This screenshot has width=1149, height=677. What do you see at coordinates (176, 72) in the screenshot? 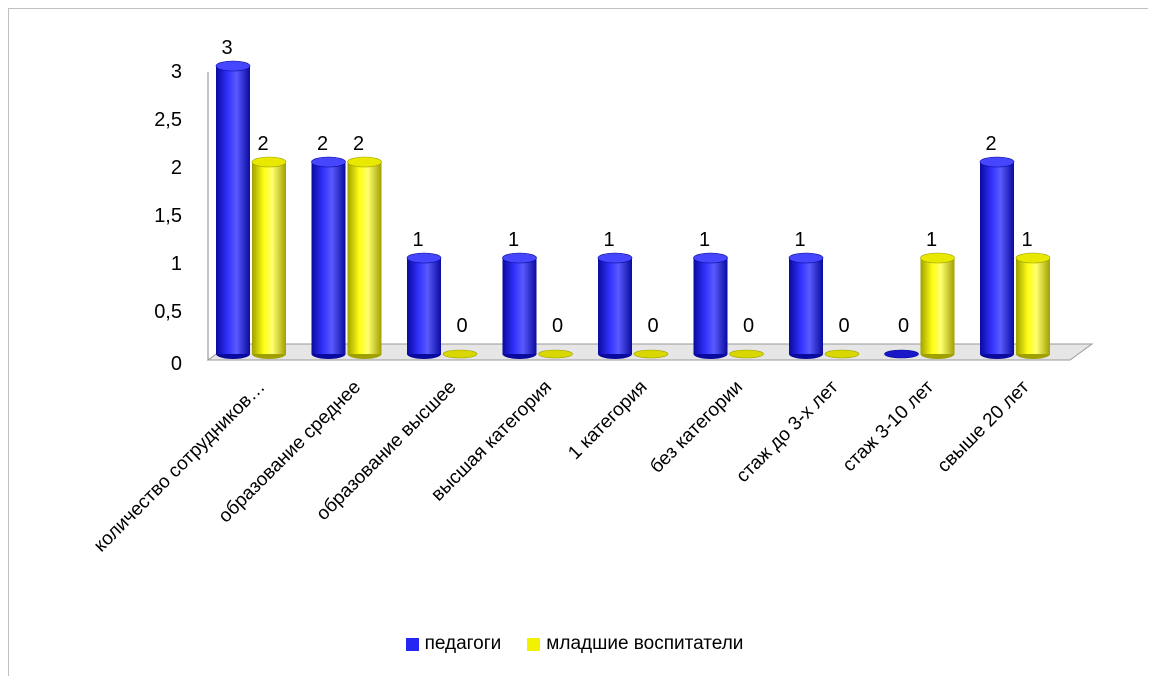
I see `y-tick-label: 3` at bounding box center [176, 72].